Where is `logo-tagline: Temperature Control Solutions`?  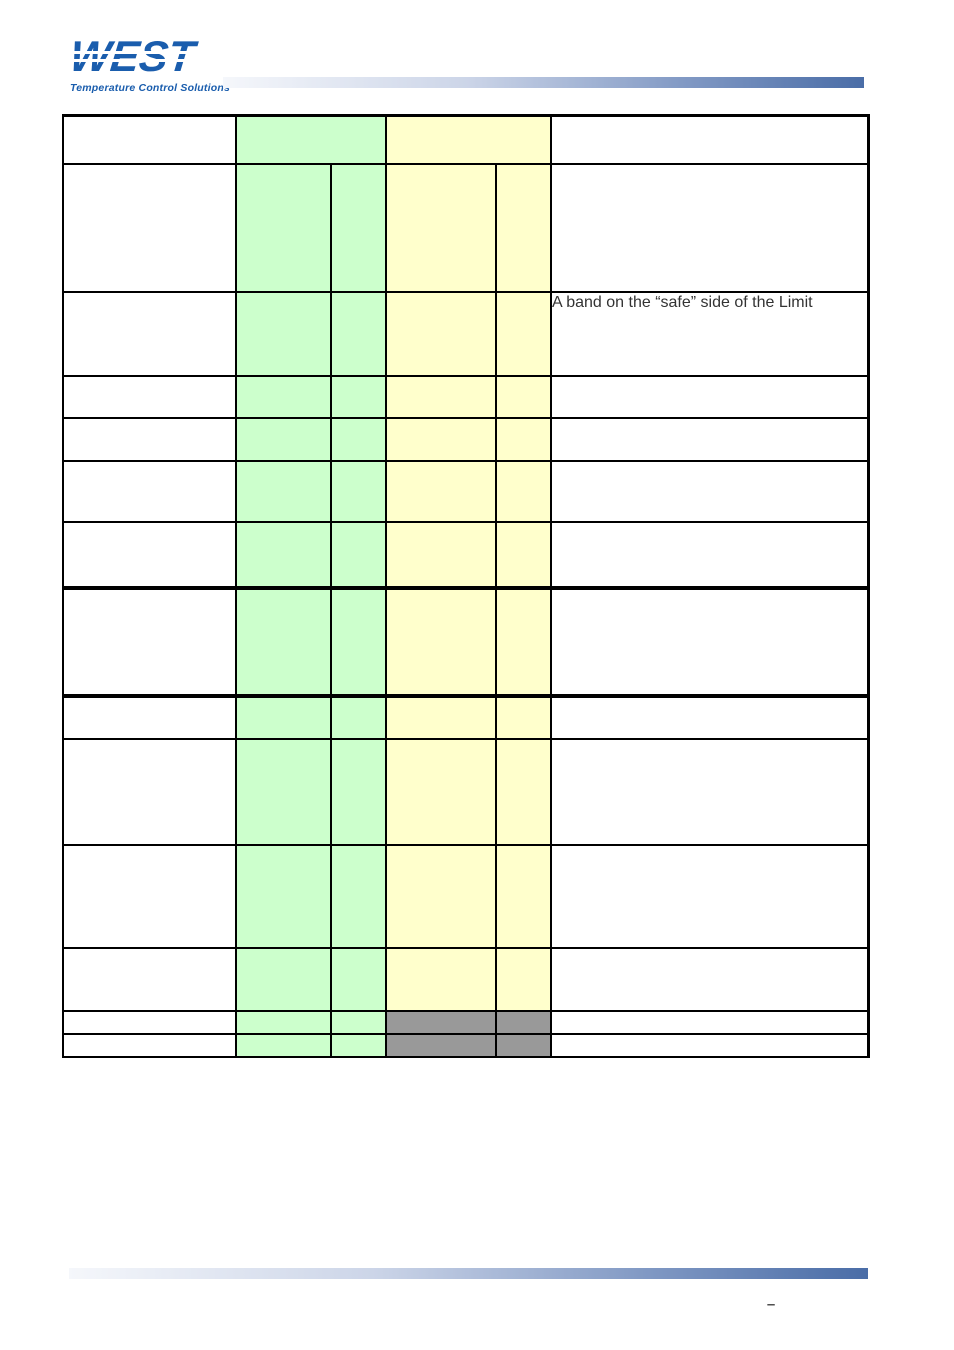
logo-tagline: Temperature Control Solutions is located at coordinates (150, 88).